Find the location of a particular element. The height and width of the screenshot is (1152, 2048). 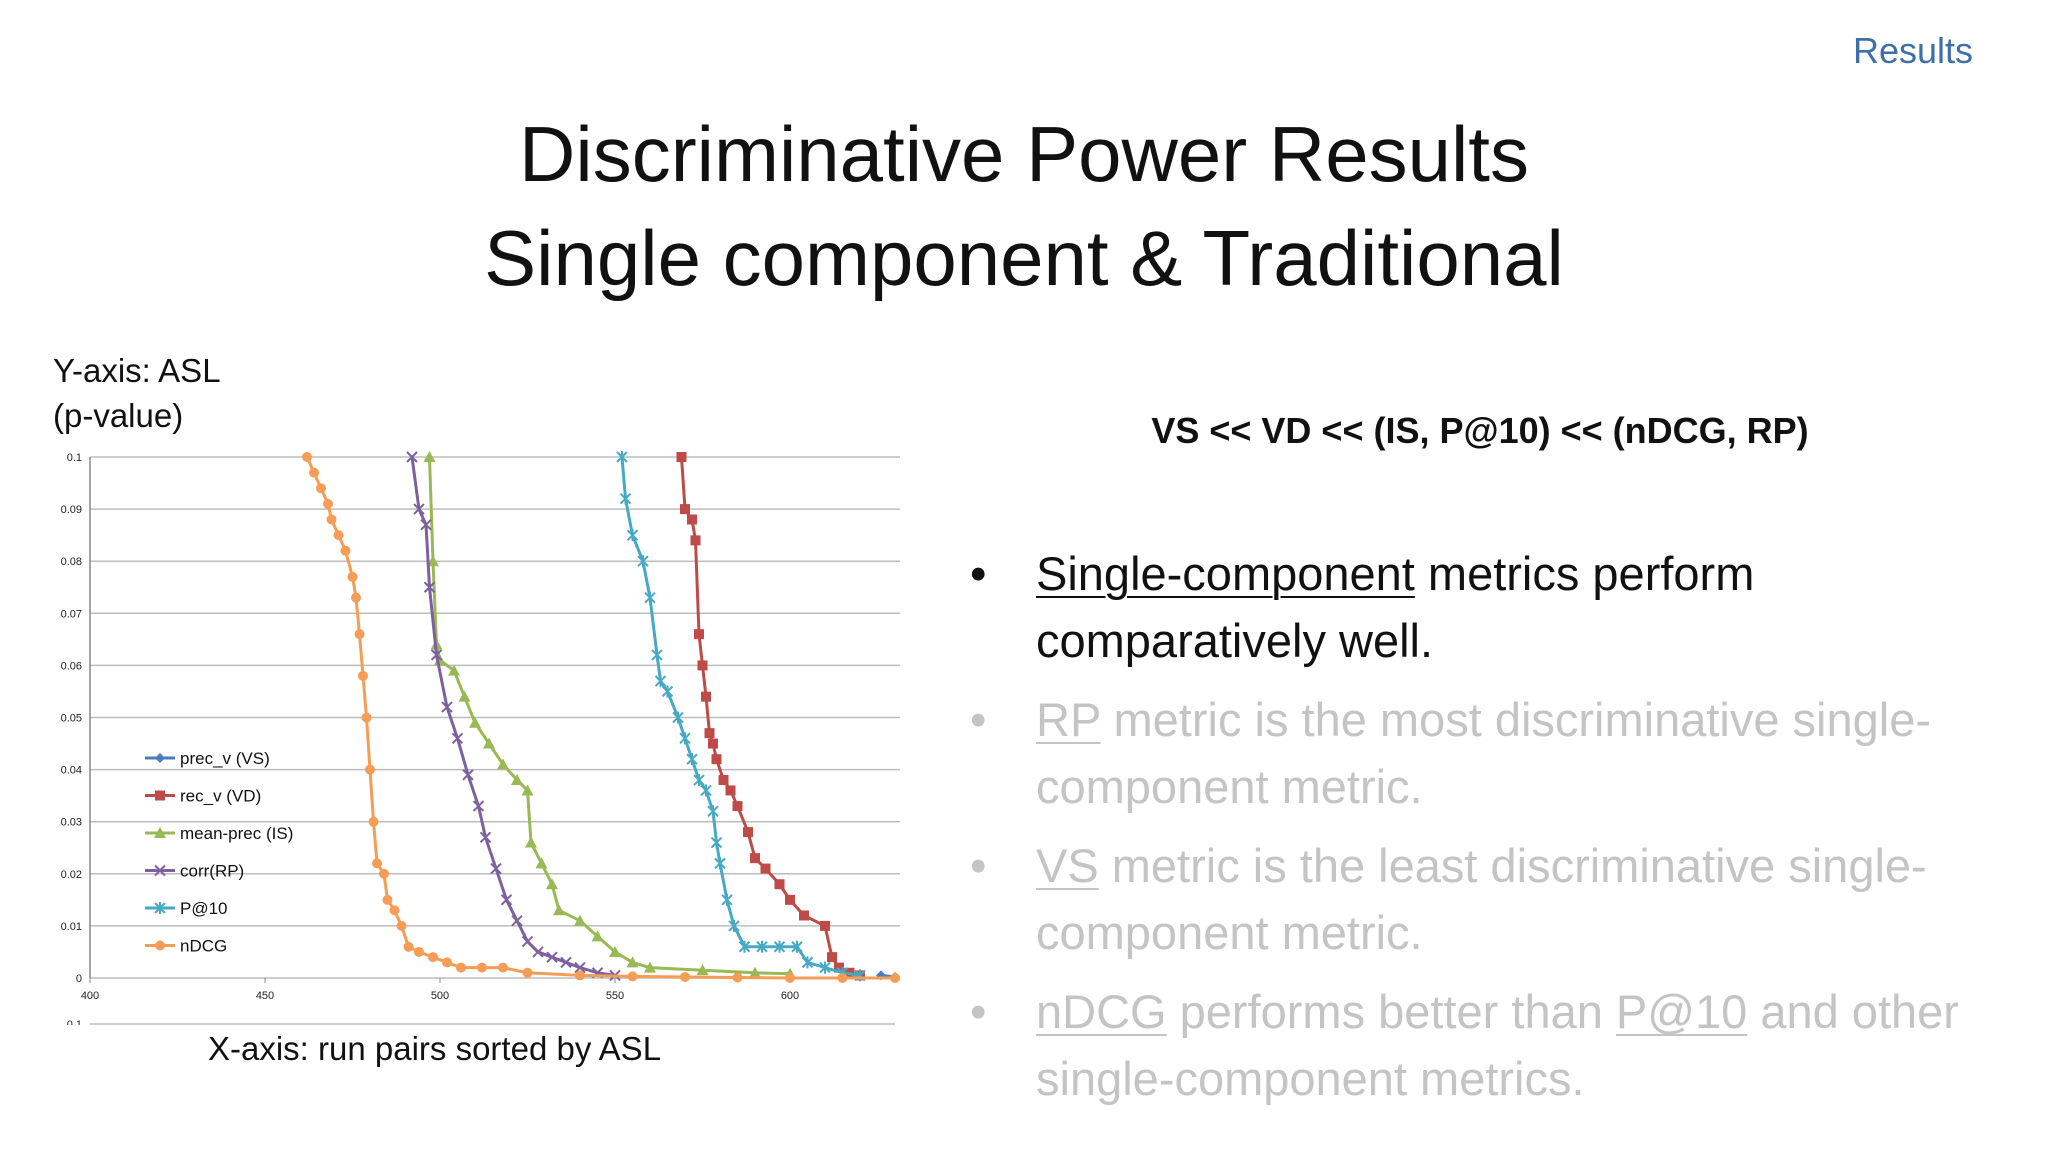

bullet-underlined-term: nDCG is located at coordinates (1101, 1011).